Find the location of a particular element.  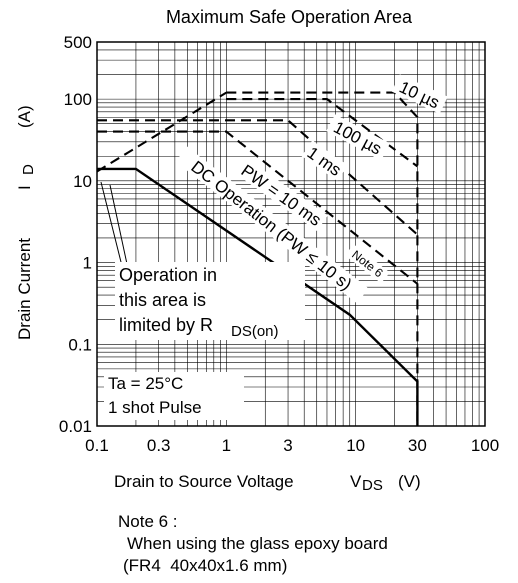

y-axis-title: Drain Current is located at coordinates (24, 289).